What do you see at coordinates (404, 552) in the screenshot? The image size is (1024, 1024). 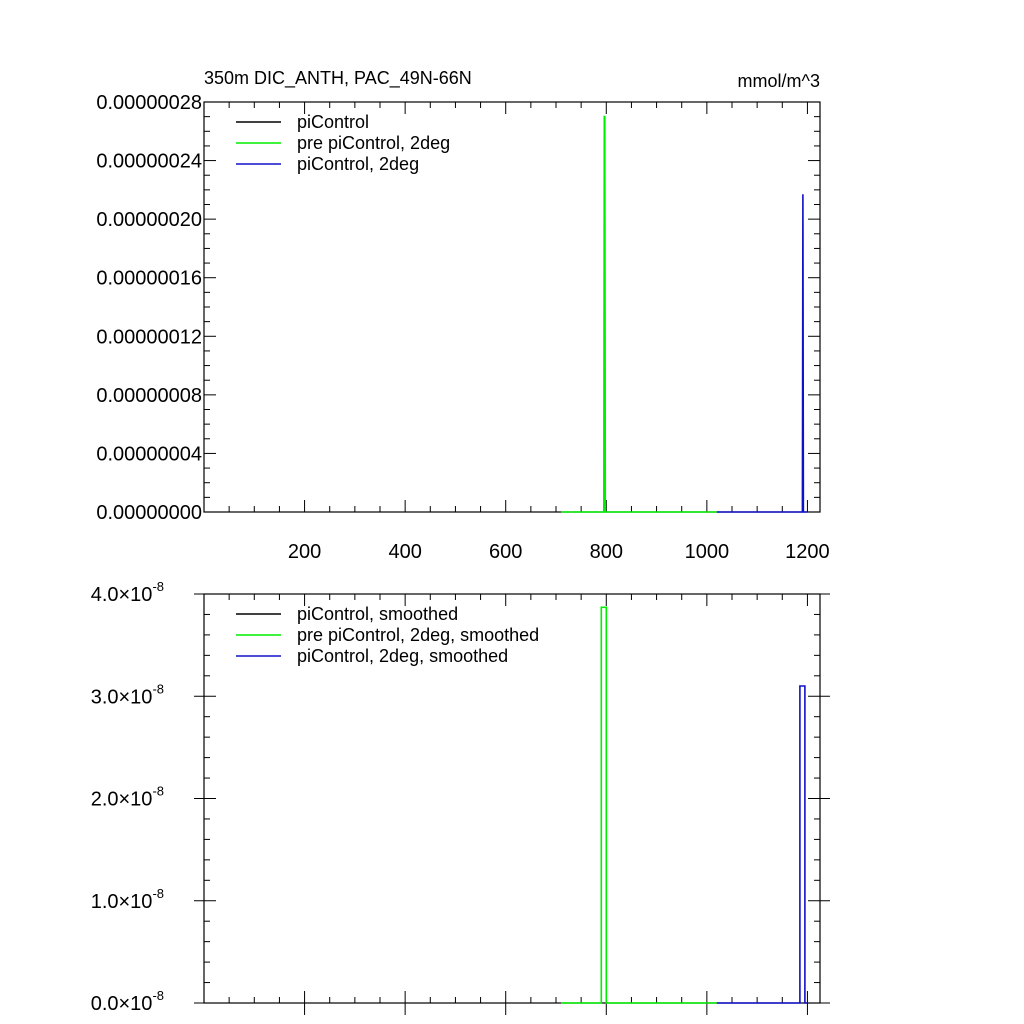 I see `x-tick-label: 400` at bounding box center [404, 552].